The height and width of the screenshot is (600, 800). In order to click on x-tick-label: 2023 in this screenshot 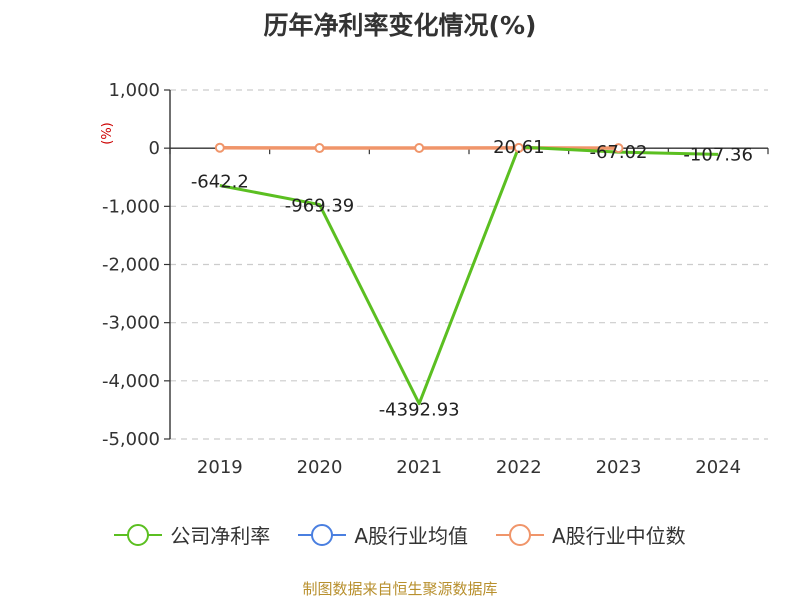, I will do `click(619, 467)`.